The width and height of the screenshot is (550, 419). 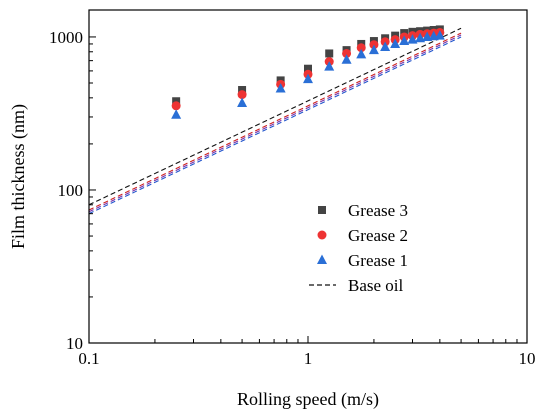 What do you see at coordinates (376, 285) in the screenshot?
I see `legend-base-oil-label: Base oil` at bounding box center [376, 285].